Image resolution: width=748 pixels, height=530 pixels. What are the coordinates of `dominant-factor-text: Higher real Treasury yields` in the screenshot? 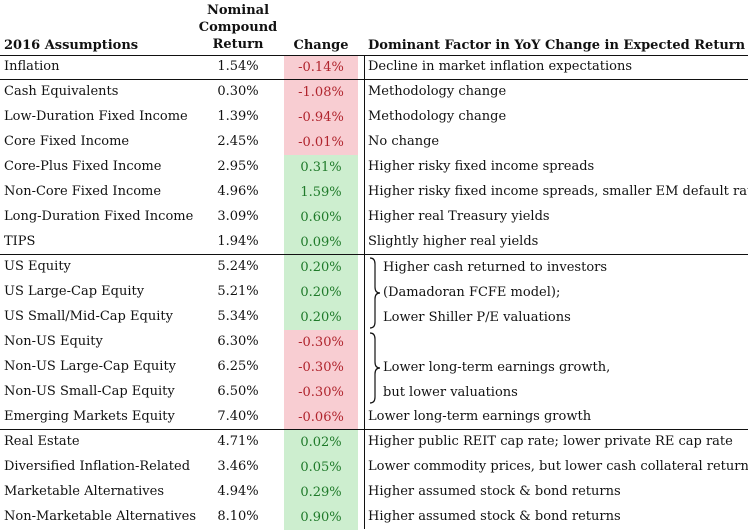 It's located at (459, 216).